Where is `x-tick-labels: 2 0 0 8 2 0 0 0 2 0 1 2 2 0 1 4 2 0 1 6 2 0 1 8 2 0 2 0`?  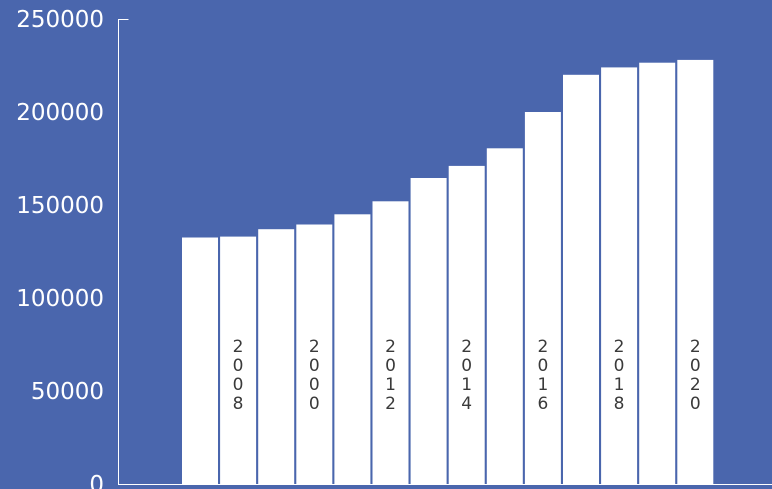 x-tick-labels: 2 0 0 8 2 0 0 0 2 0 1 2 2 0 1 4 2 0 1 6 2 0 1 8 2 0 2 0 is located at coordinates (467, 375).